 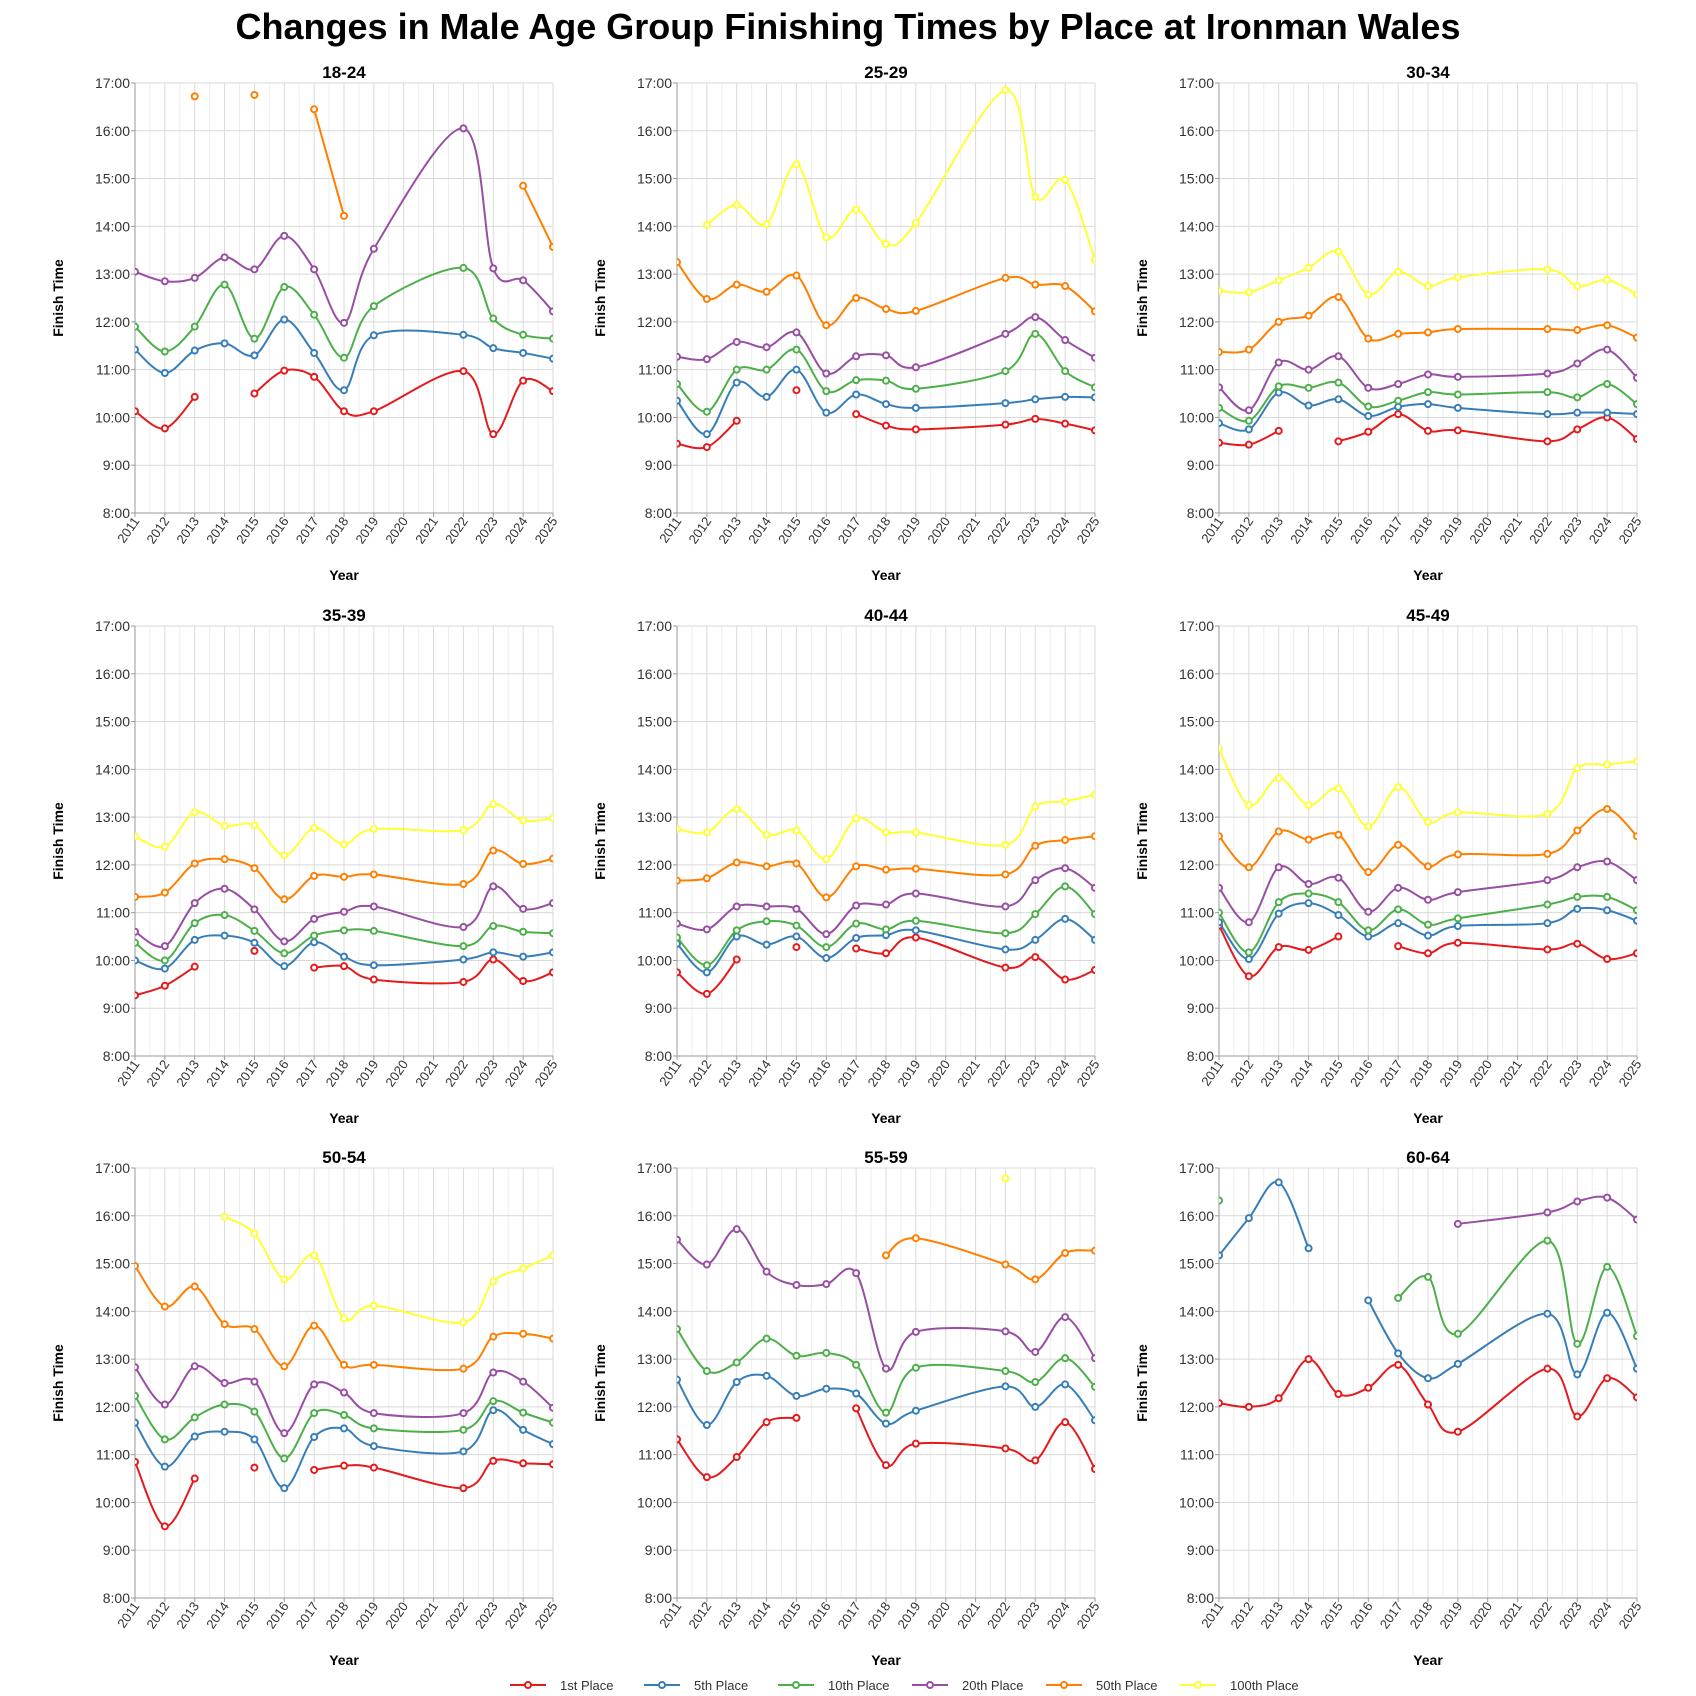 What do you see at coordinates (886, 615) in the screenshot?
I see `subplot-title: 40-44` at bounding box center [886, 615].